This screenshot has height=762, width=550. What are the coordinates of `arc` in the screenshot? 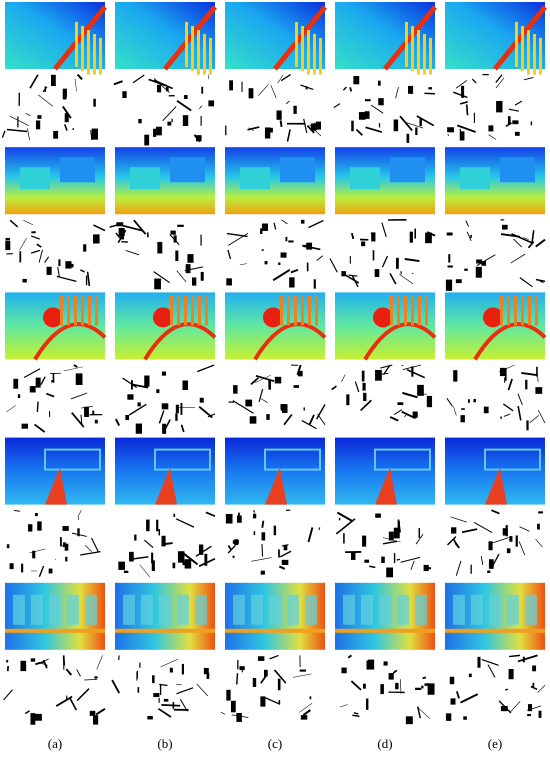 It's located at (180, 341).